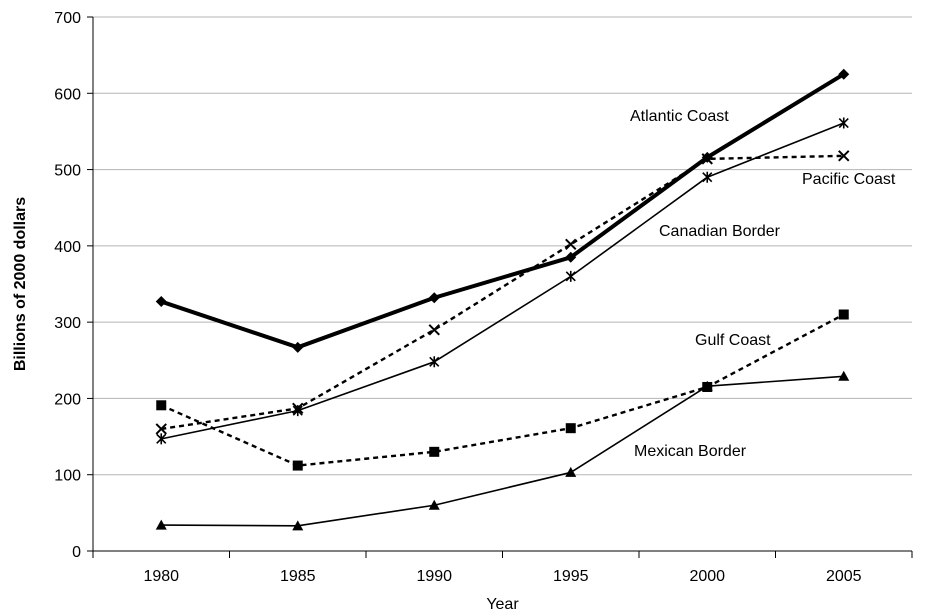 The height and width of the screenshot is (613, 927). What do you see at coordinates (844, 576) in the screenshot?
I see `x-tick-label: 2005` at bounding box center [844, 576].